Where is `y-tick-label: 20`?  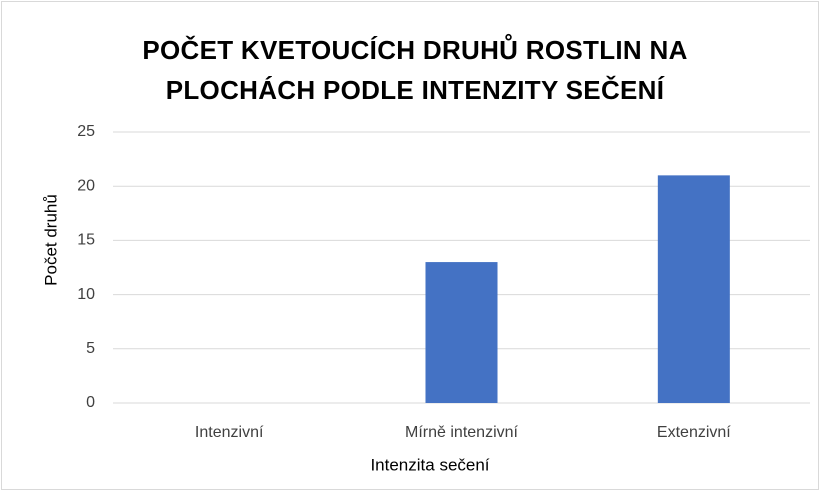 y-tick-label: 20 is located at coordinates (86, 185).